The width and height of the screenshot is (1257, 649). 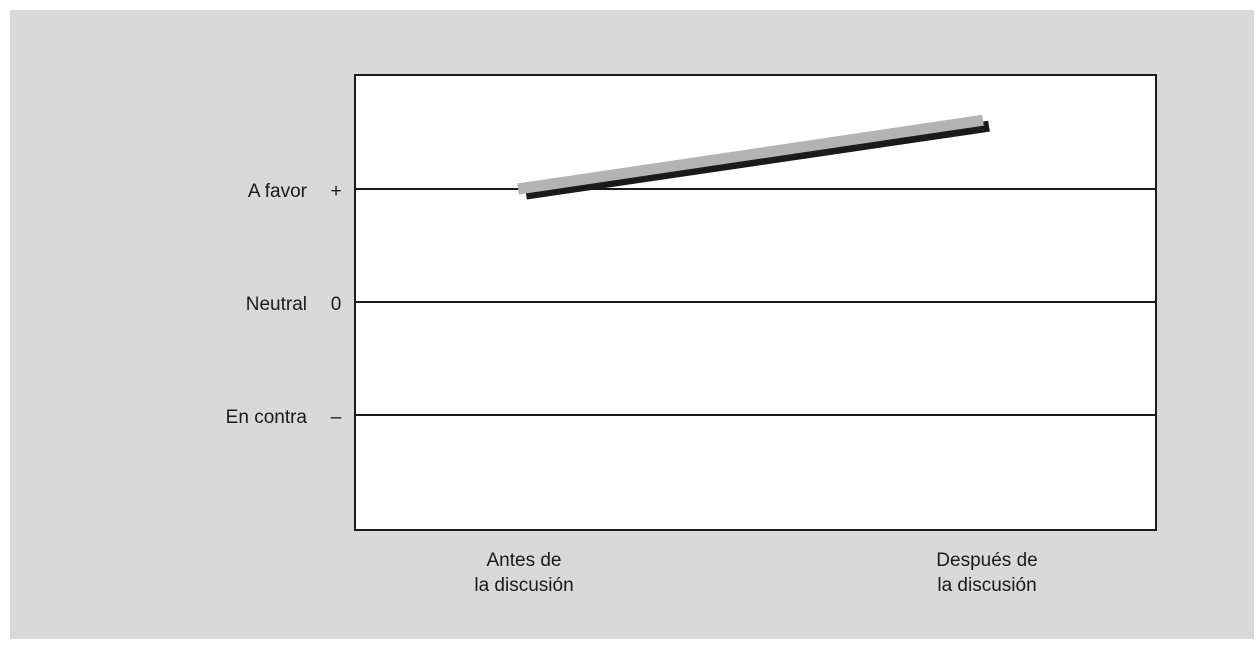 What do you see at coordinates (335, 191) in the screenshot?
I see `y-level-symbol-a-favor: +` at bounding box center [335, 191].